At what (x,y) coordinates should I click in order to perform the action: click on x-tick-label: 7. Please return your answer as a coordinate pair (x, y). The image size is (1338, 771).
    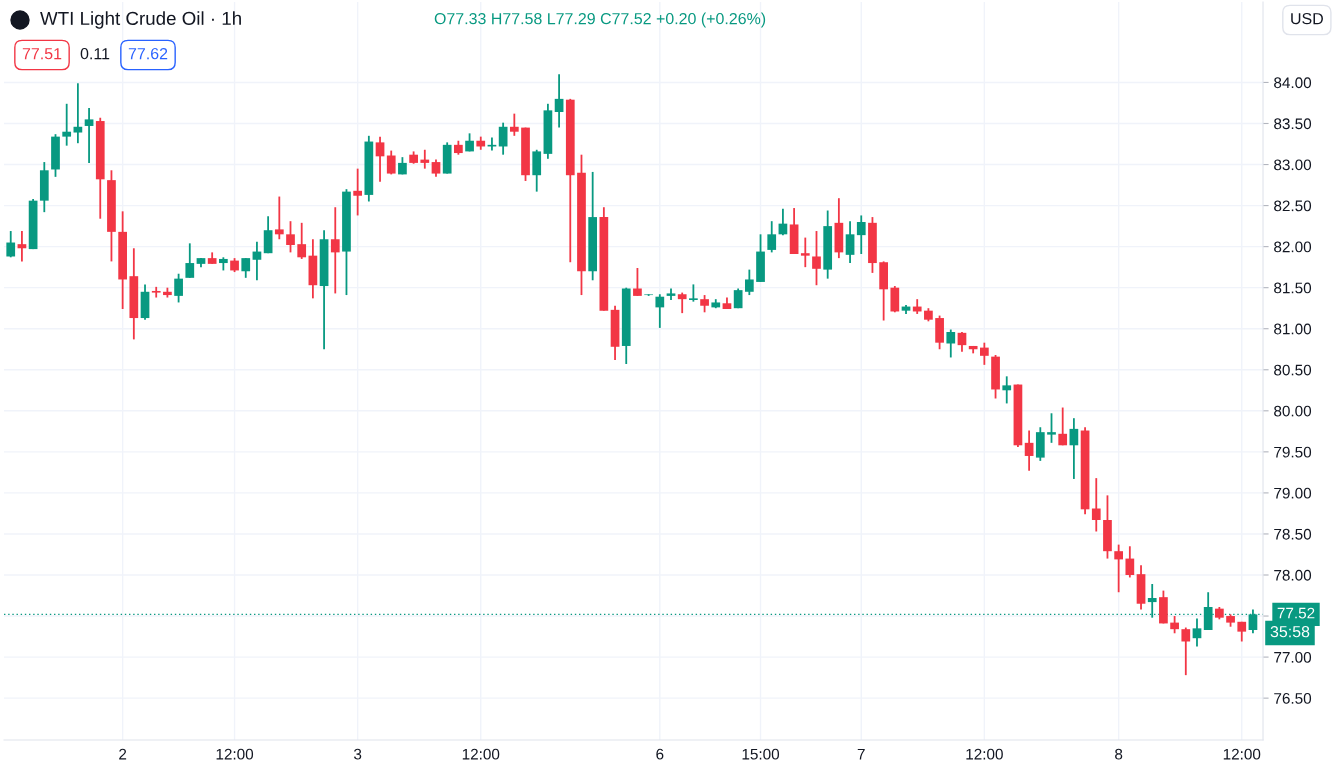
    Looking at the image, I should click on (861, 754).